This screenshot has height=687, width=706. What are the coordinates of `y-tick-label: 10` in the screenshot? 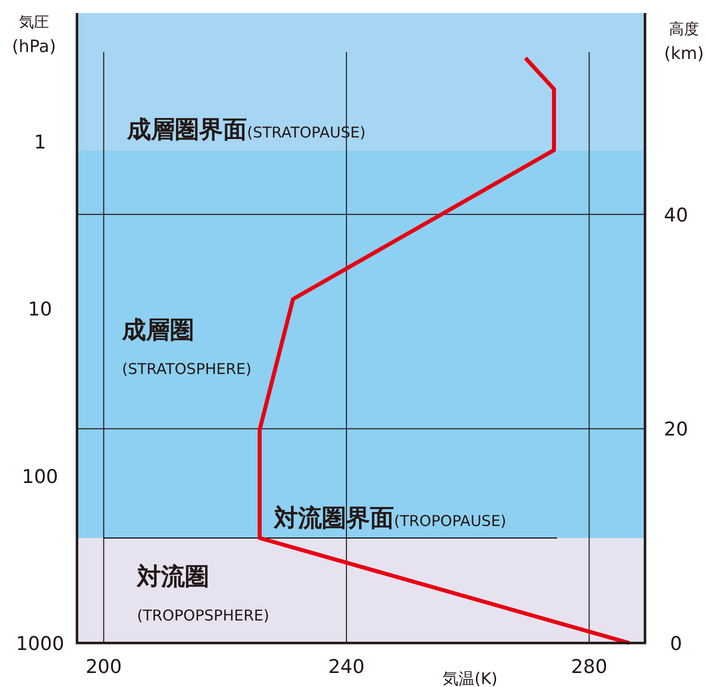 It's located at (40, 309).